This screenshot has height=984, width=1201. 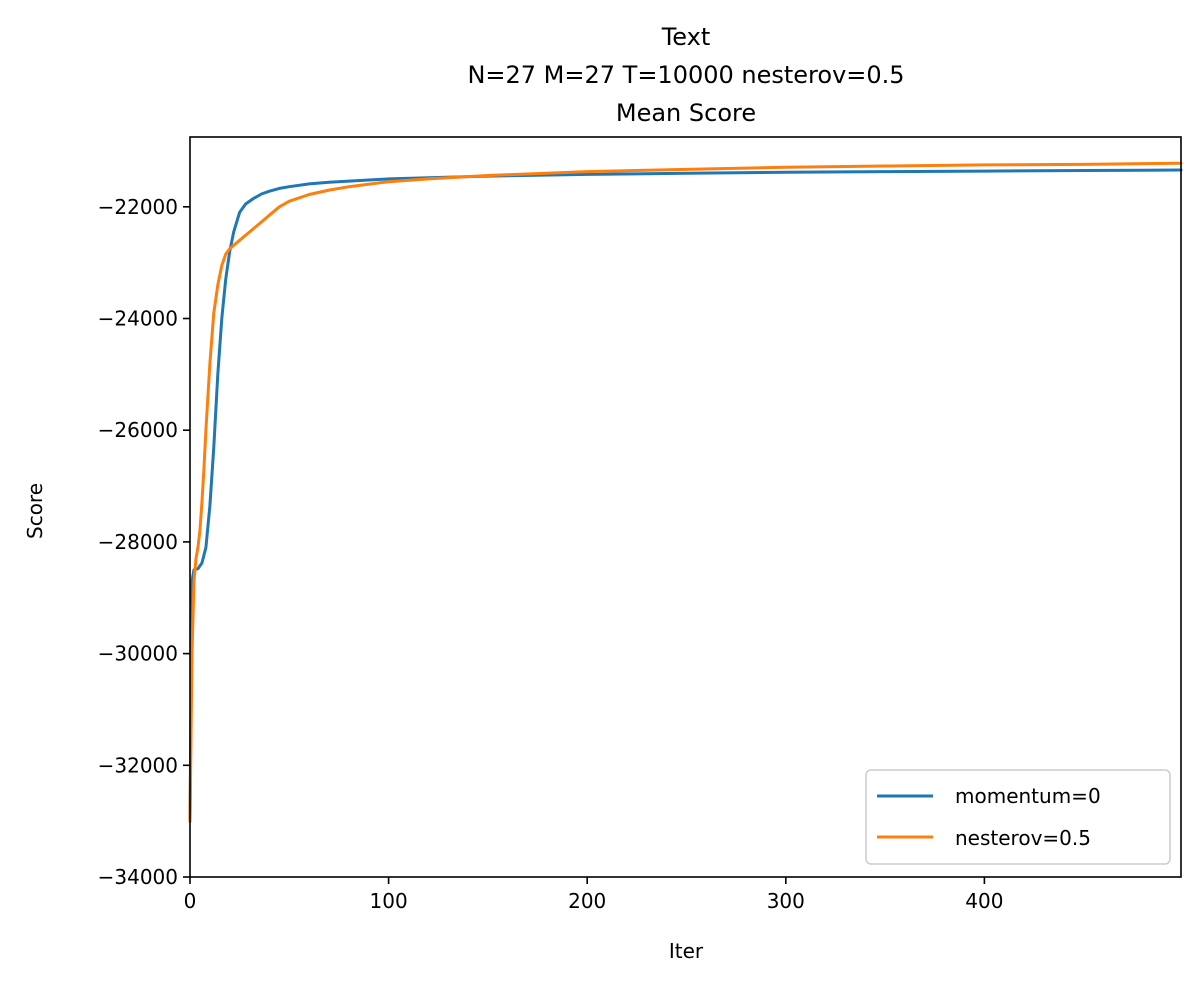 What do you see at coordinates (686, 951) in the screenshot?
I see `x-axis-label: Iter` at bounding box center [686, 951].